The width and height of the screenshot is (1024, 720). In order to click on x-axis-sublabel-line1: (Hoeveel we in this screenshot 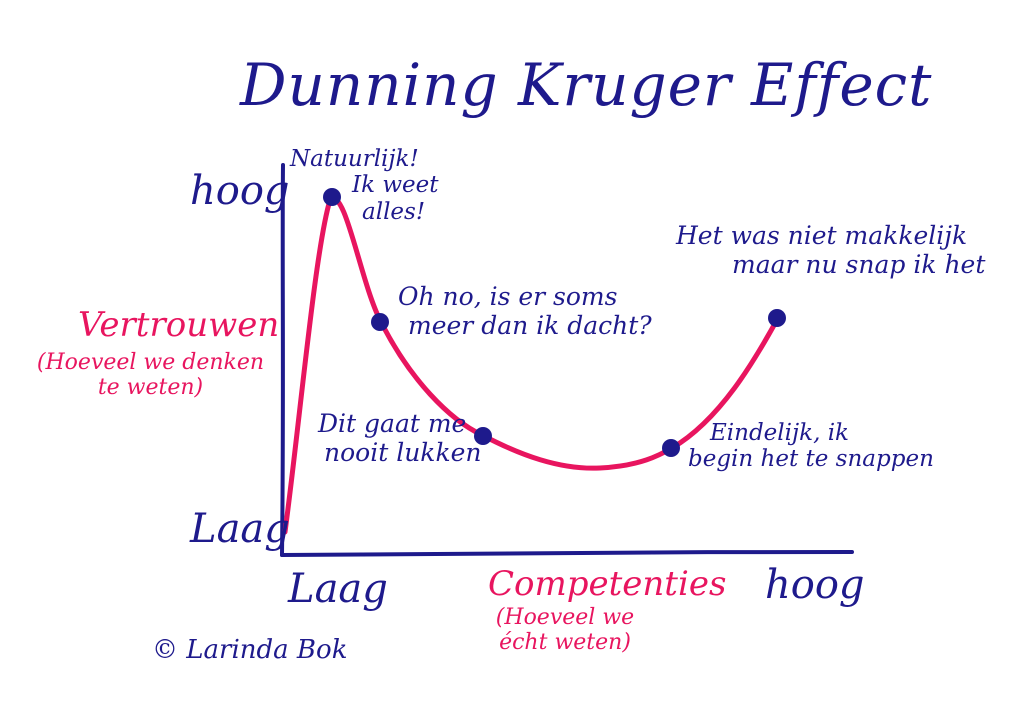, I will do `click(565, 617)`.